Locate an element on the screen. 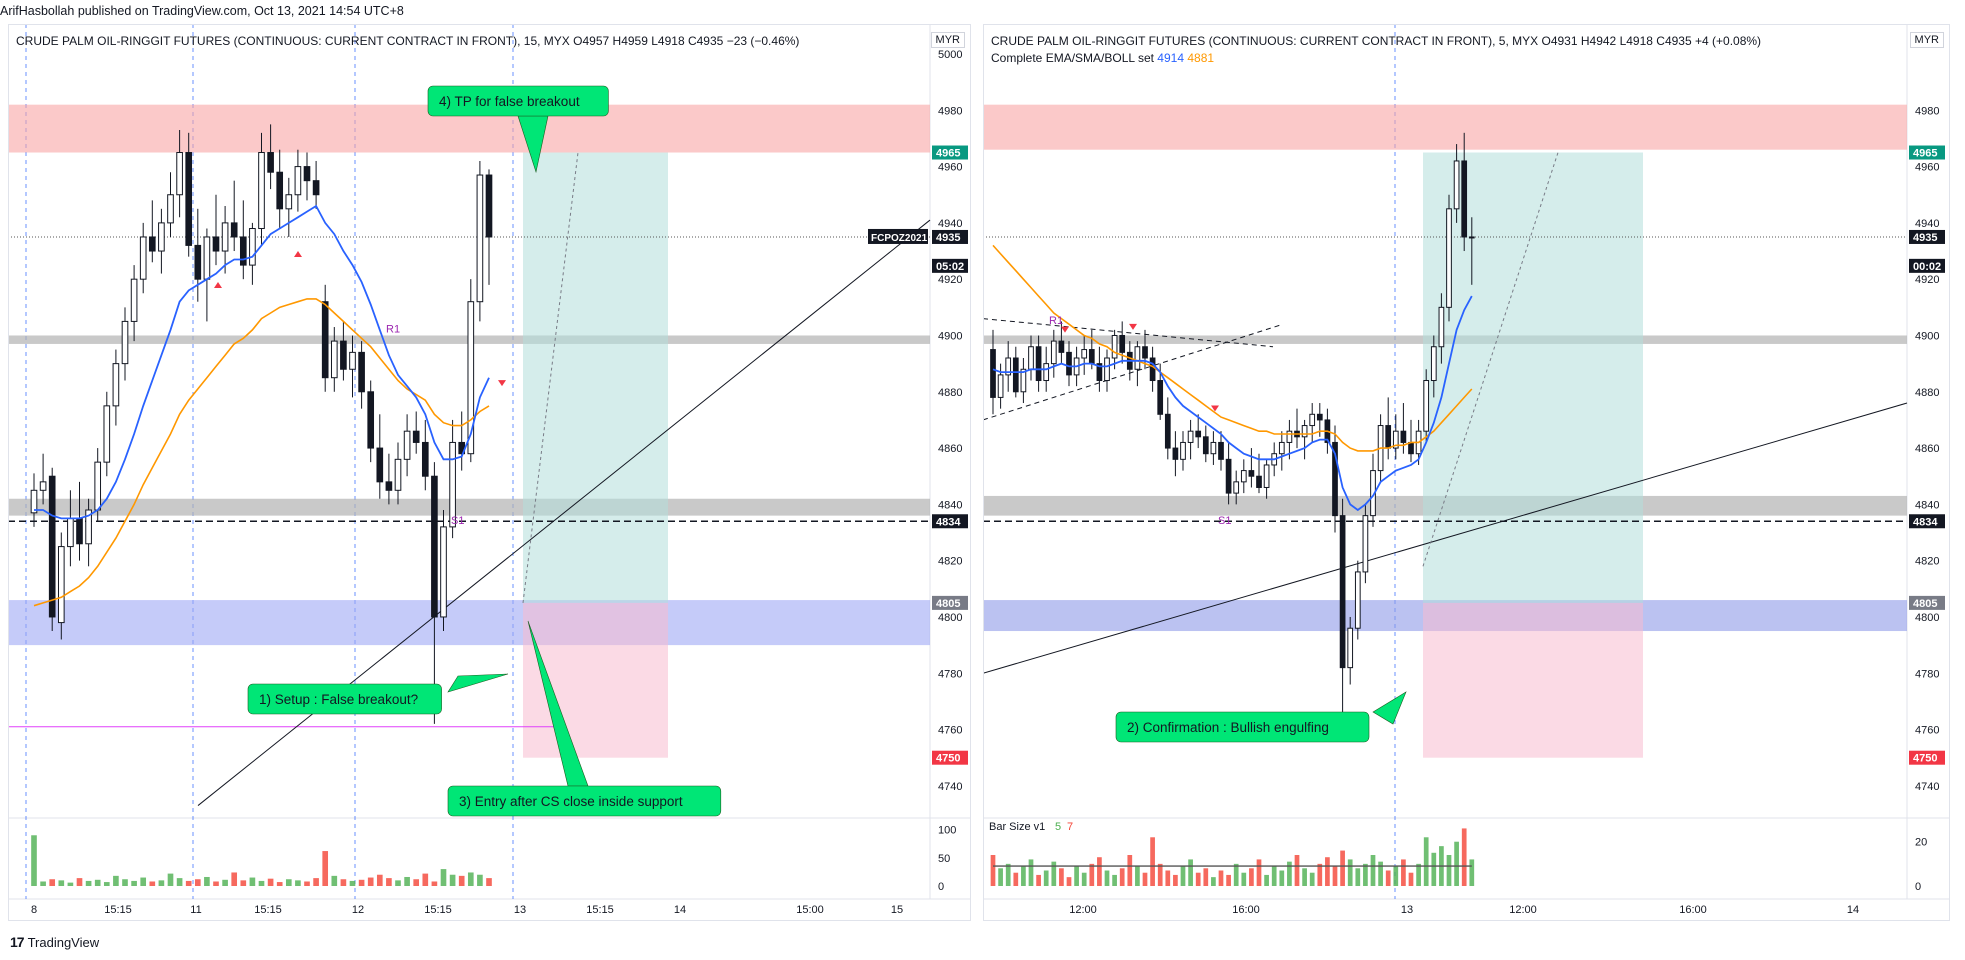 This screenshot has height=960, width=1965. price-tick: 4860 is located at coordinates (950, 449).